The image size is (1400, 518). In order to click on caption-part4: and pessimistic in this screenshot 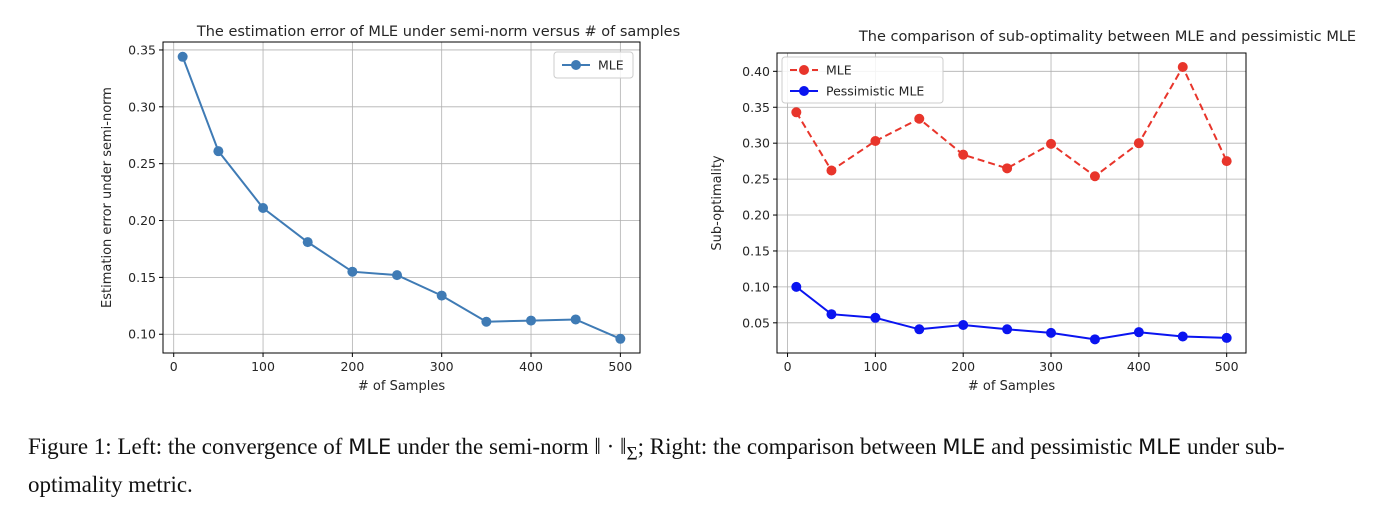, I will do `click(1062, 446)`.